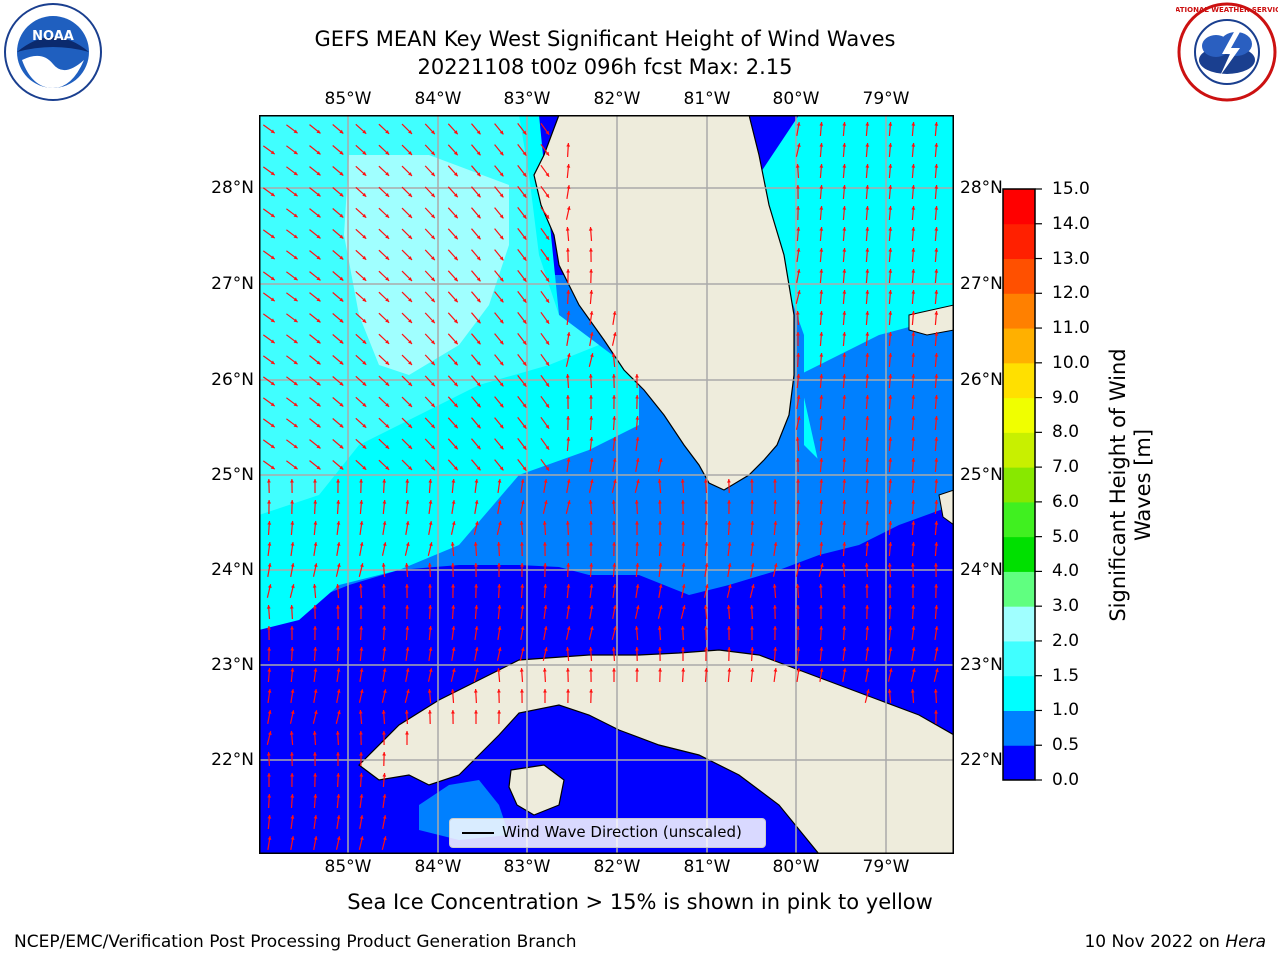  I want to click on colorbar-tick-label: 0.5, so click(1066, 745).